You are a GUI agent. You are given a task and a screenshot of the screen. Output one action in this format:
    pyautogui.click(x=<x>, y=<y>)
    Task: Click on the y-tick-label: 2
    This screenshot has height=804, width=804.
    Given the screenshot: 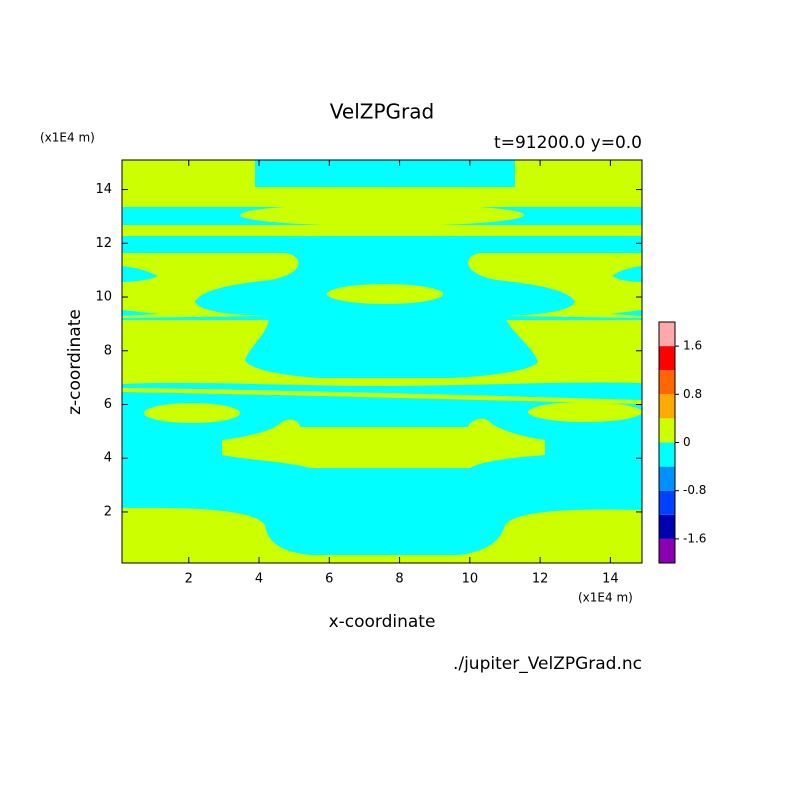 What is the action you would take?
    pyautogui.click(x=108, y=511)
    